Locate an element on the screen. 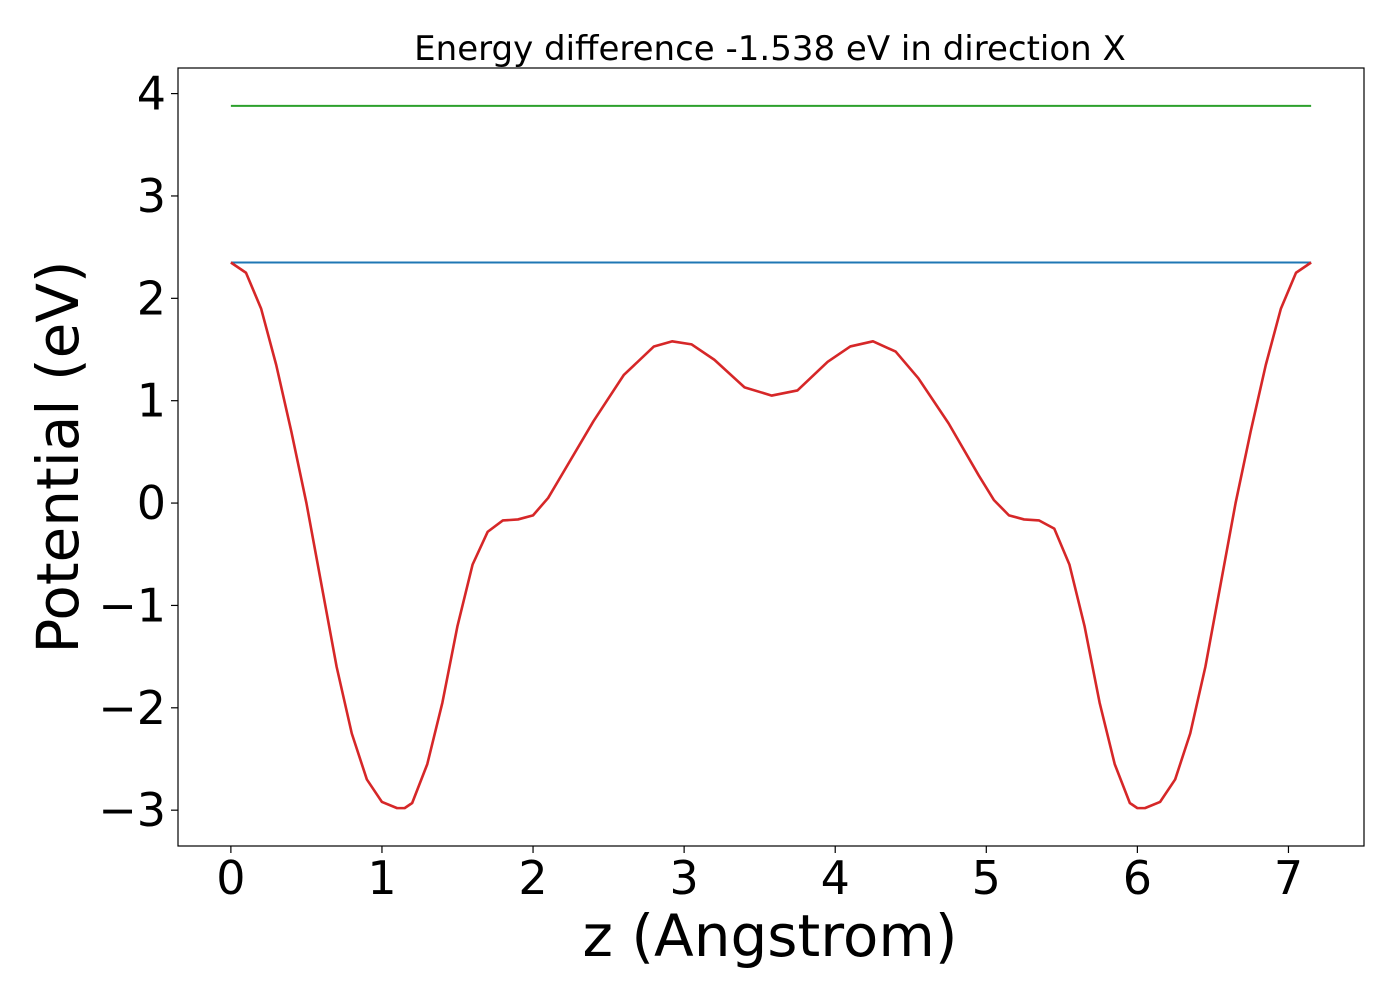  x-tick-label: 5 is located at coordinates (986, 878).